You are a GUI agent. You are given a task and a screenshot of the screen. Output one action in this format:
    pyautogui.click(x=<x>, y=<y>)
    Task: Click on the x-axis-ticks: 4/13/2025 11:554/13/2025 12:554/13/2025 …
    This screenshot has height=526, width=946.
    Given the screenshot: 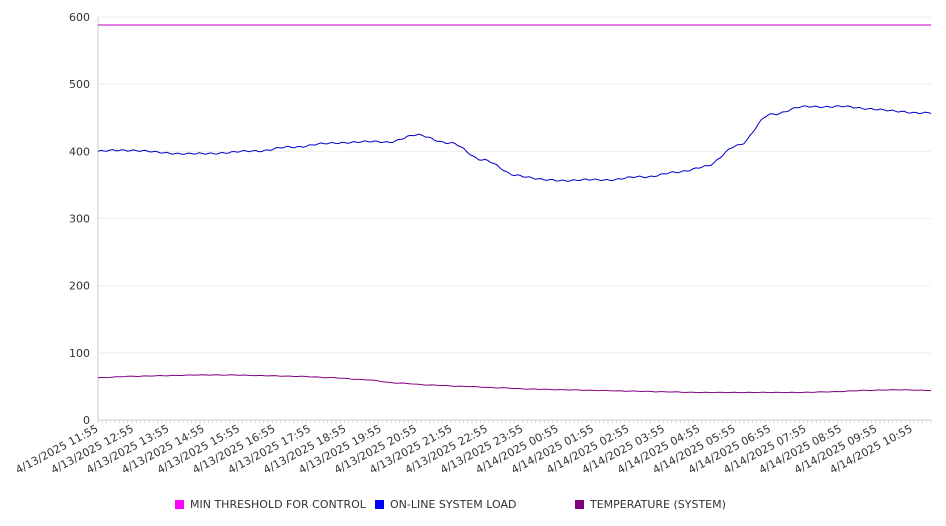 What is the action you would take?
    pyautogui.click(x=463, y=449)
    